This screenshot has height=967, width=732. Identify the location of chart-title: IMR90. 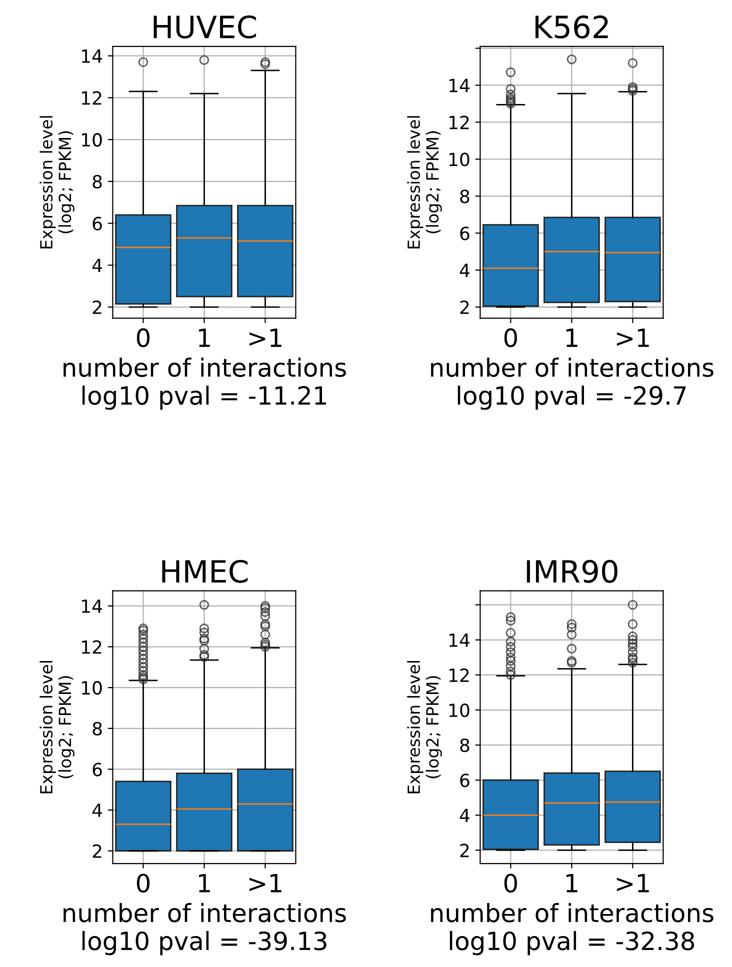
(572, 571).